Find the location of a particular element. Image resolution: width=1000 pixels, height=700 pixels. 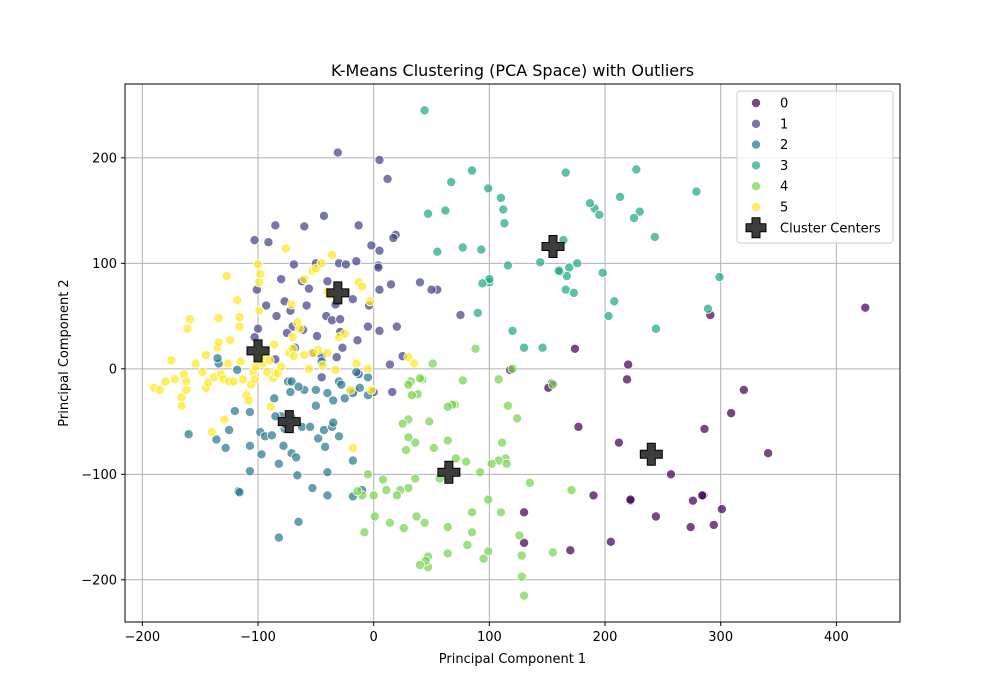

legend-label: 5 is located at coordinates (784, 208).